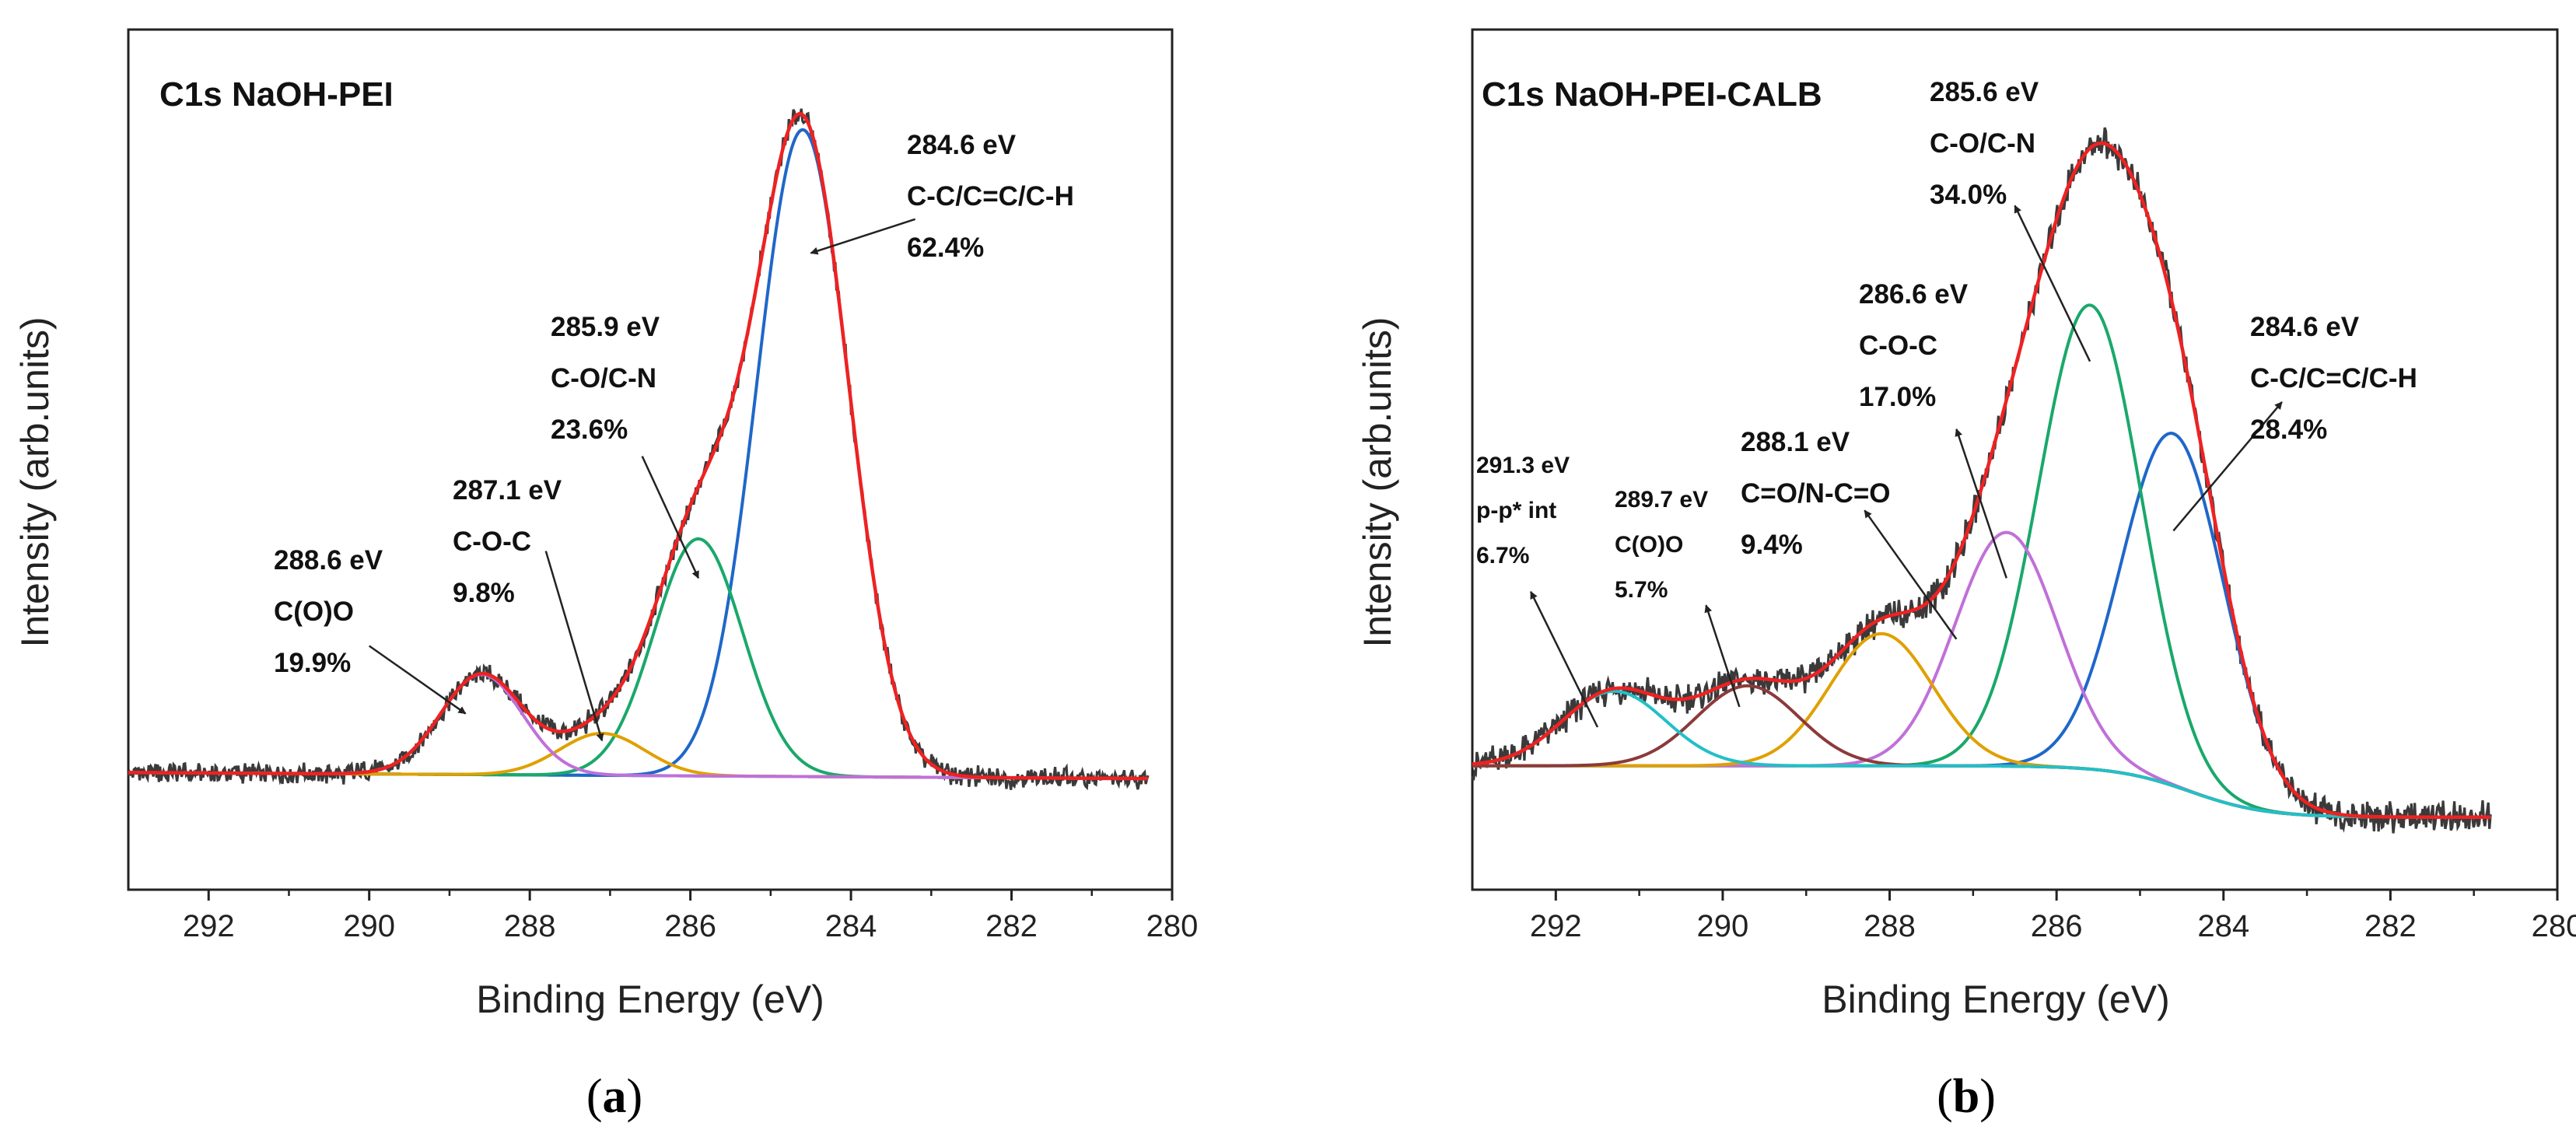 The height and width of the screenshot is (1137, 2576). I want to click on panel-b-annotation-1-line-1: C-O/C-N, so click(1983, 143).